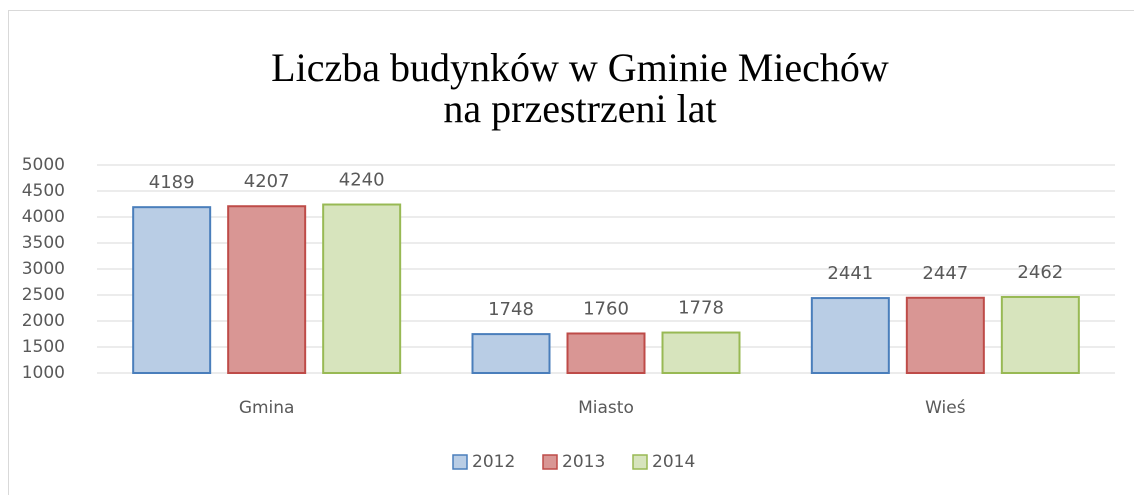 The height and width of the screenshot is (495, 1134). Describe the element at coordinates (945, 273) in the screenshot. I see `value-label: 2447` at that location.